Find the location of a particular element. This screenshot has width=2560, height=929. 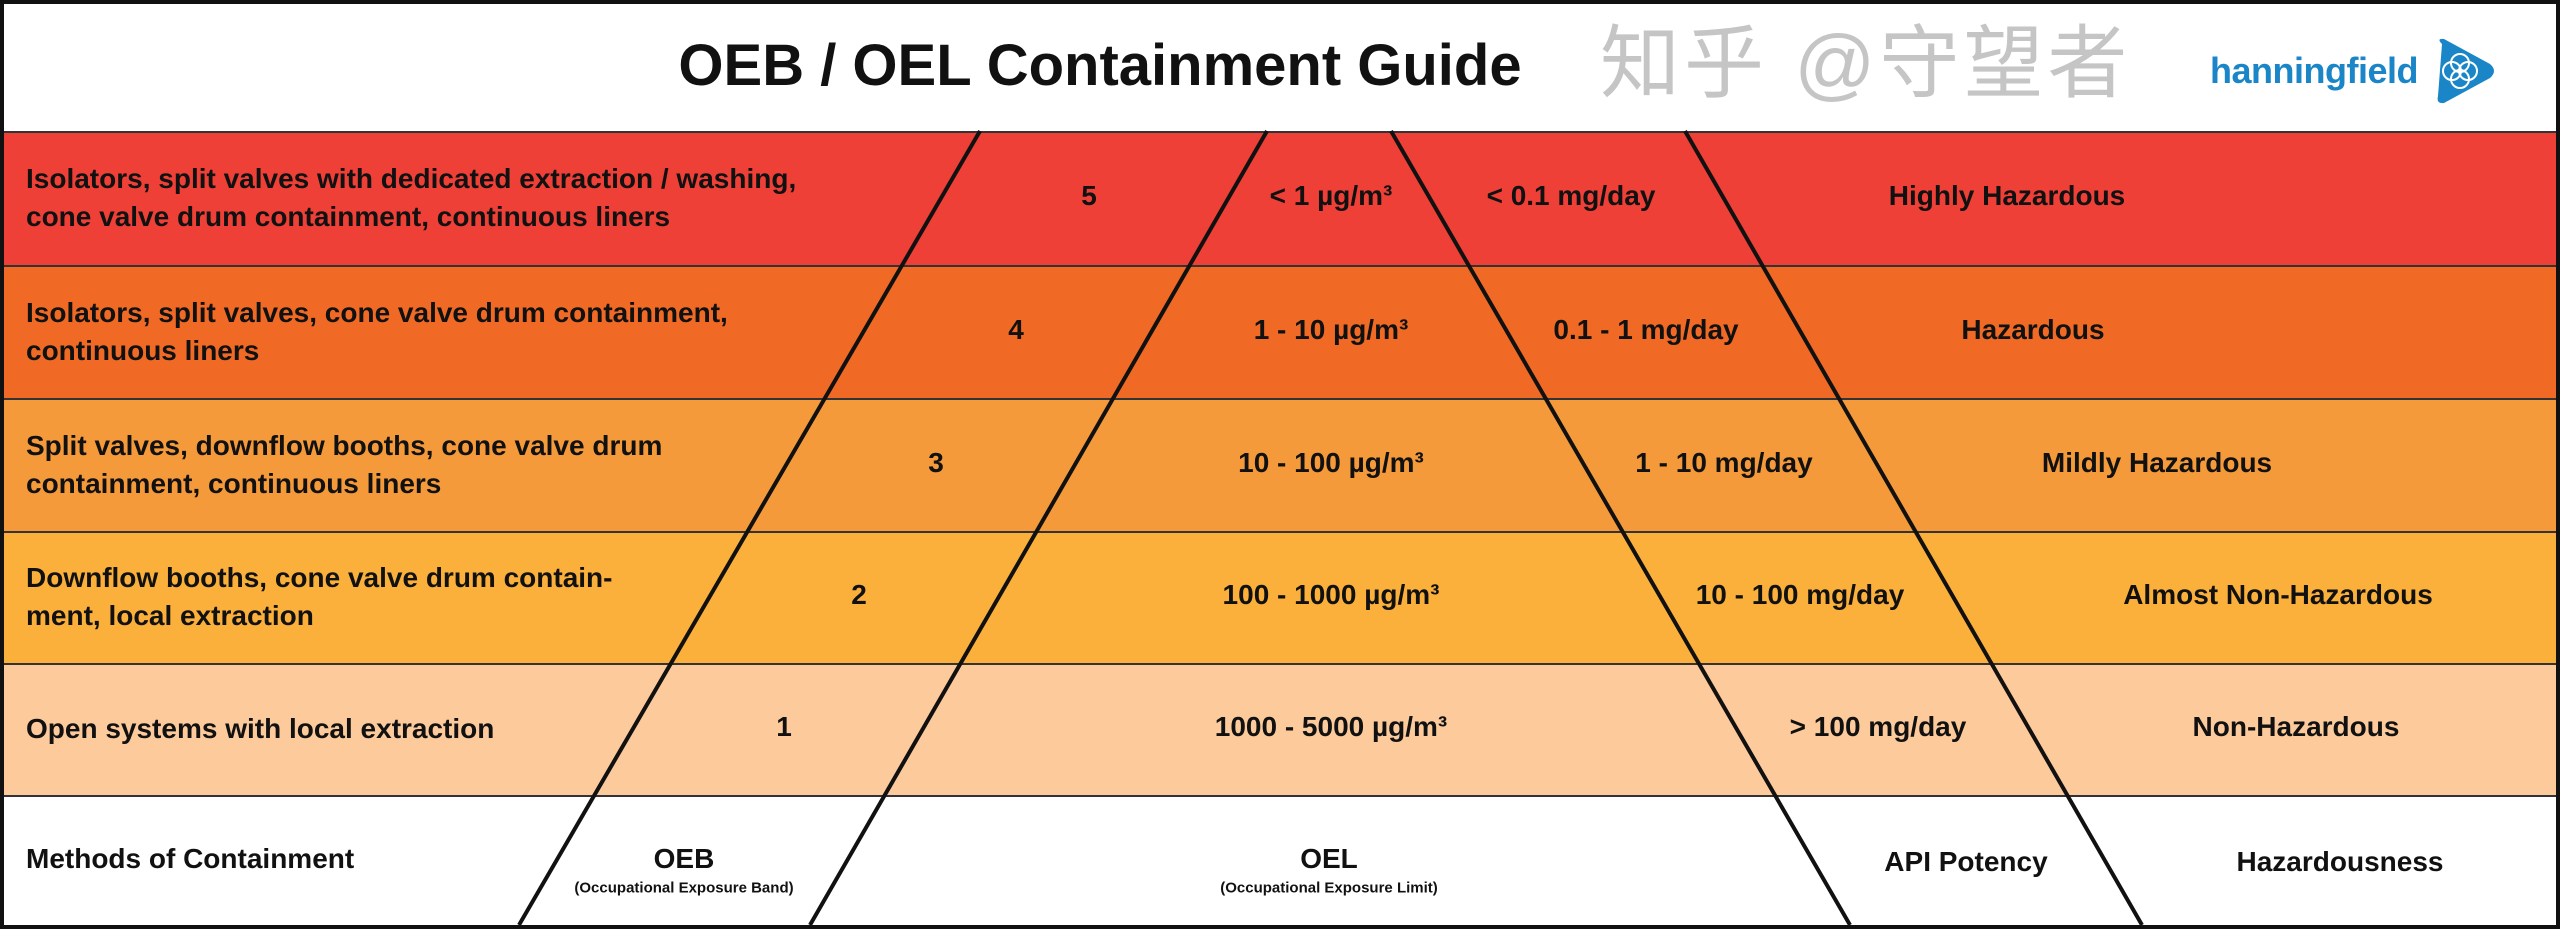

oel-value: < 1 µg/m³ is located at coordinates (1331, 195).